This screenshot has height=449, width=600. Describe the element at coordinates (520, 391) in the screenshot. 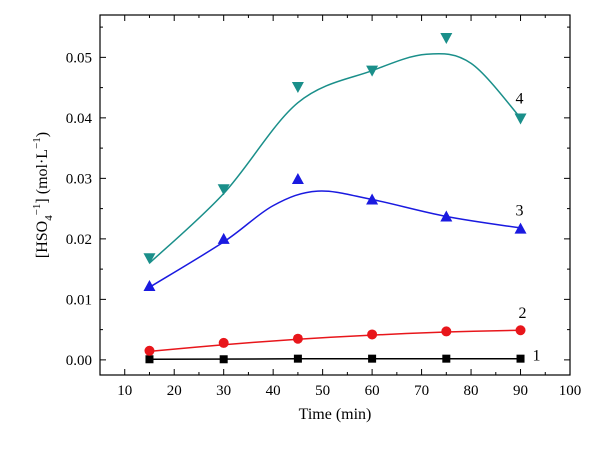

I see `x-tick-label: 90` at that location.